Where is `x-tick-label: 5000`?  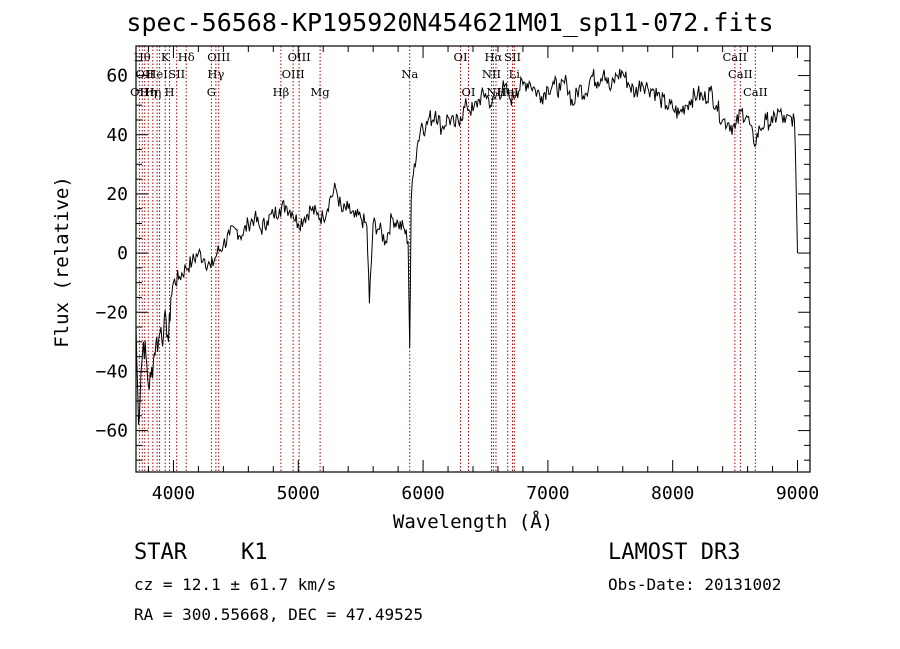 x-tick-label: 5000 is located at coordinates (298, 493).